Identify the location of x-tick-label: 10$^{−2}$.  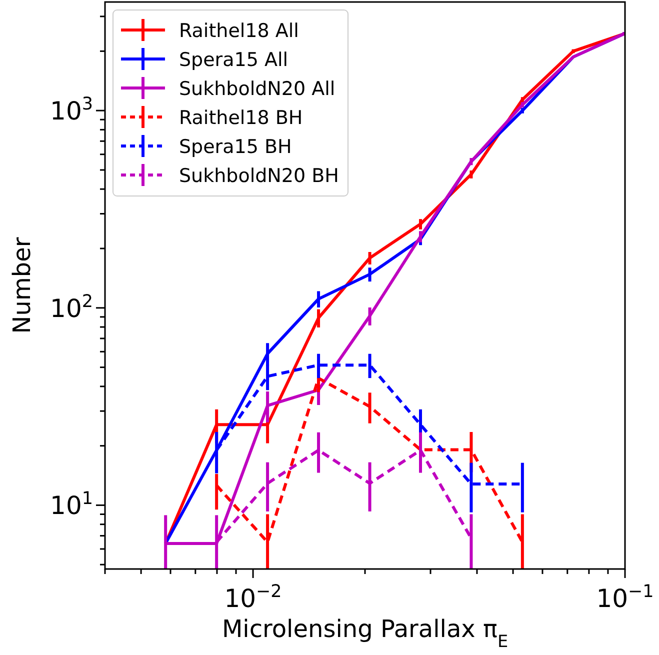
(253, 597).